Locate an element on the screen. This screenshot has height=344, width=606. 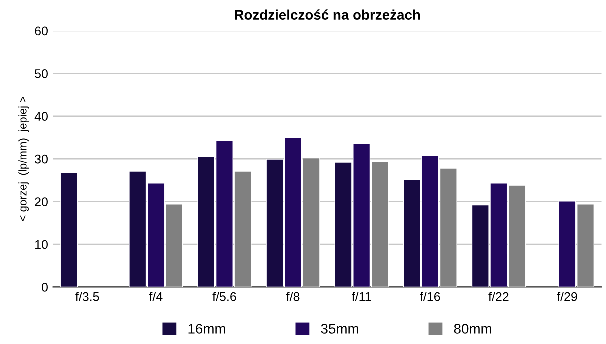
legend-label: 16mm is located at coordinates (207, 329).